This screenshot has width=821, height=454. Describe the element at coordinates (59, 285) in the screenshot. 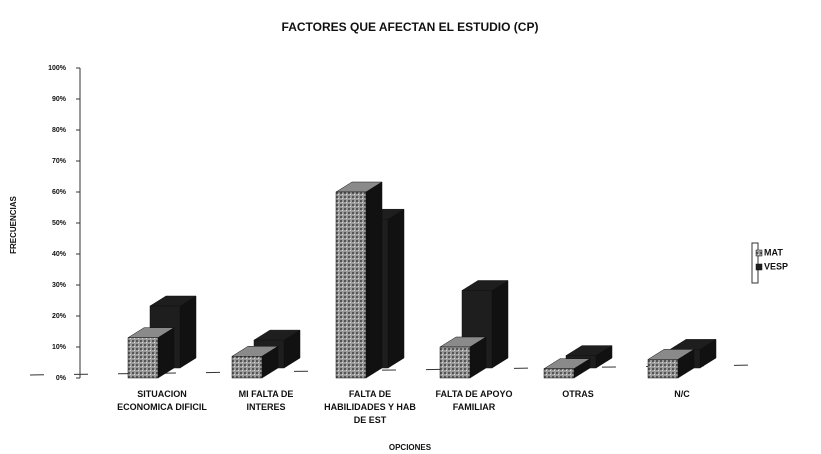

I see `y-tick-label: 30%` at that location.